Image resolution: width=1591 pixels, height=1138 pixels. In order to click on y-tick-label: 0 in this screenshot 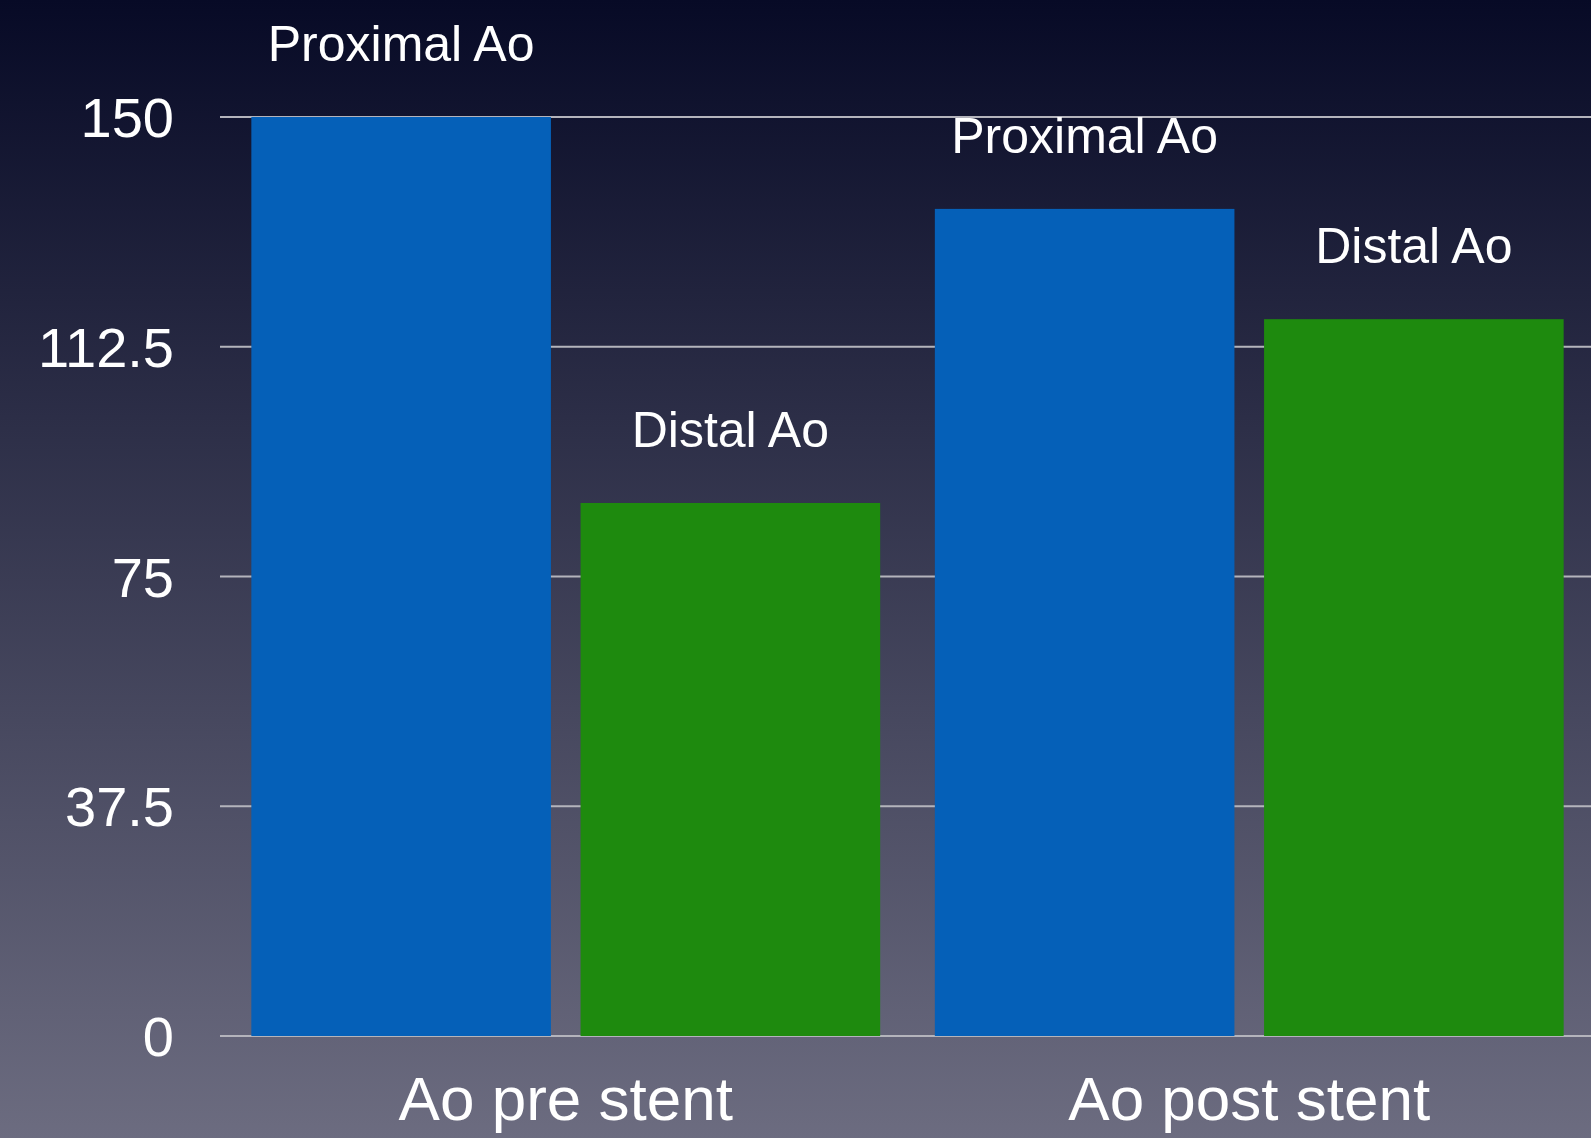, I will do `click(158, 1037)`.